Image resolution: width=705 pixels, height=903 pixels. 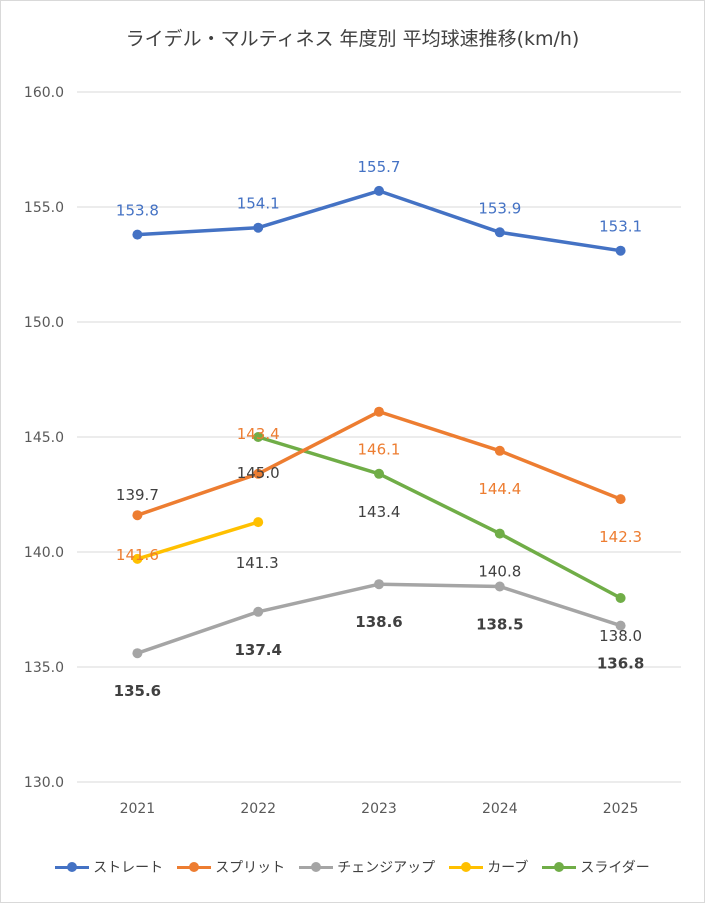 I want to click on legend-item-1: スプリット, so click(x=231, y=867).